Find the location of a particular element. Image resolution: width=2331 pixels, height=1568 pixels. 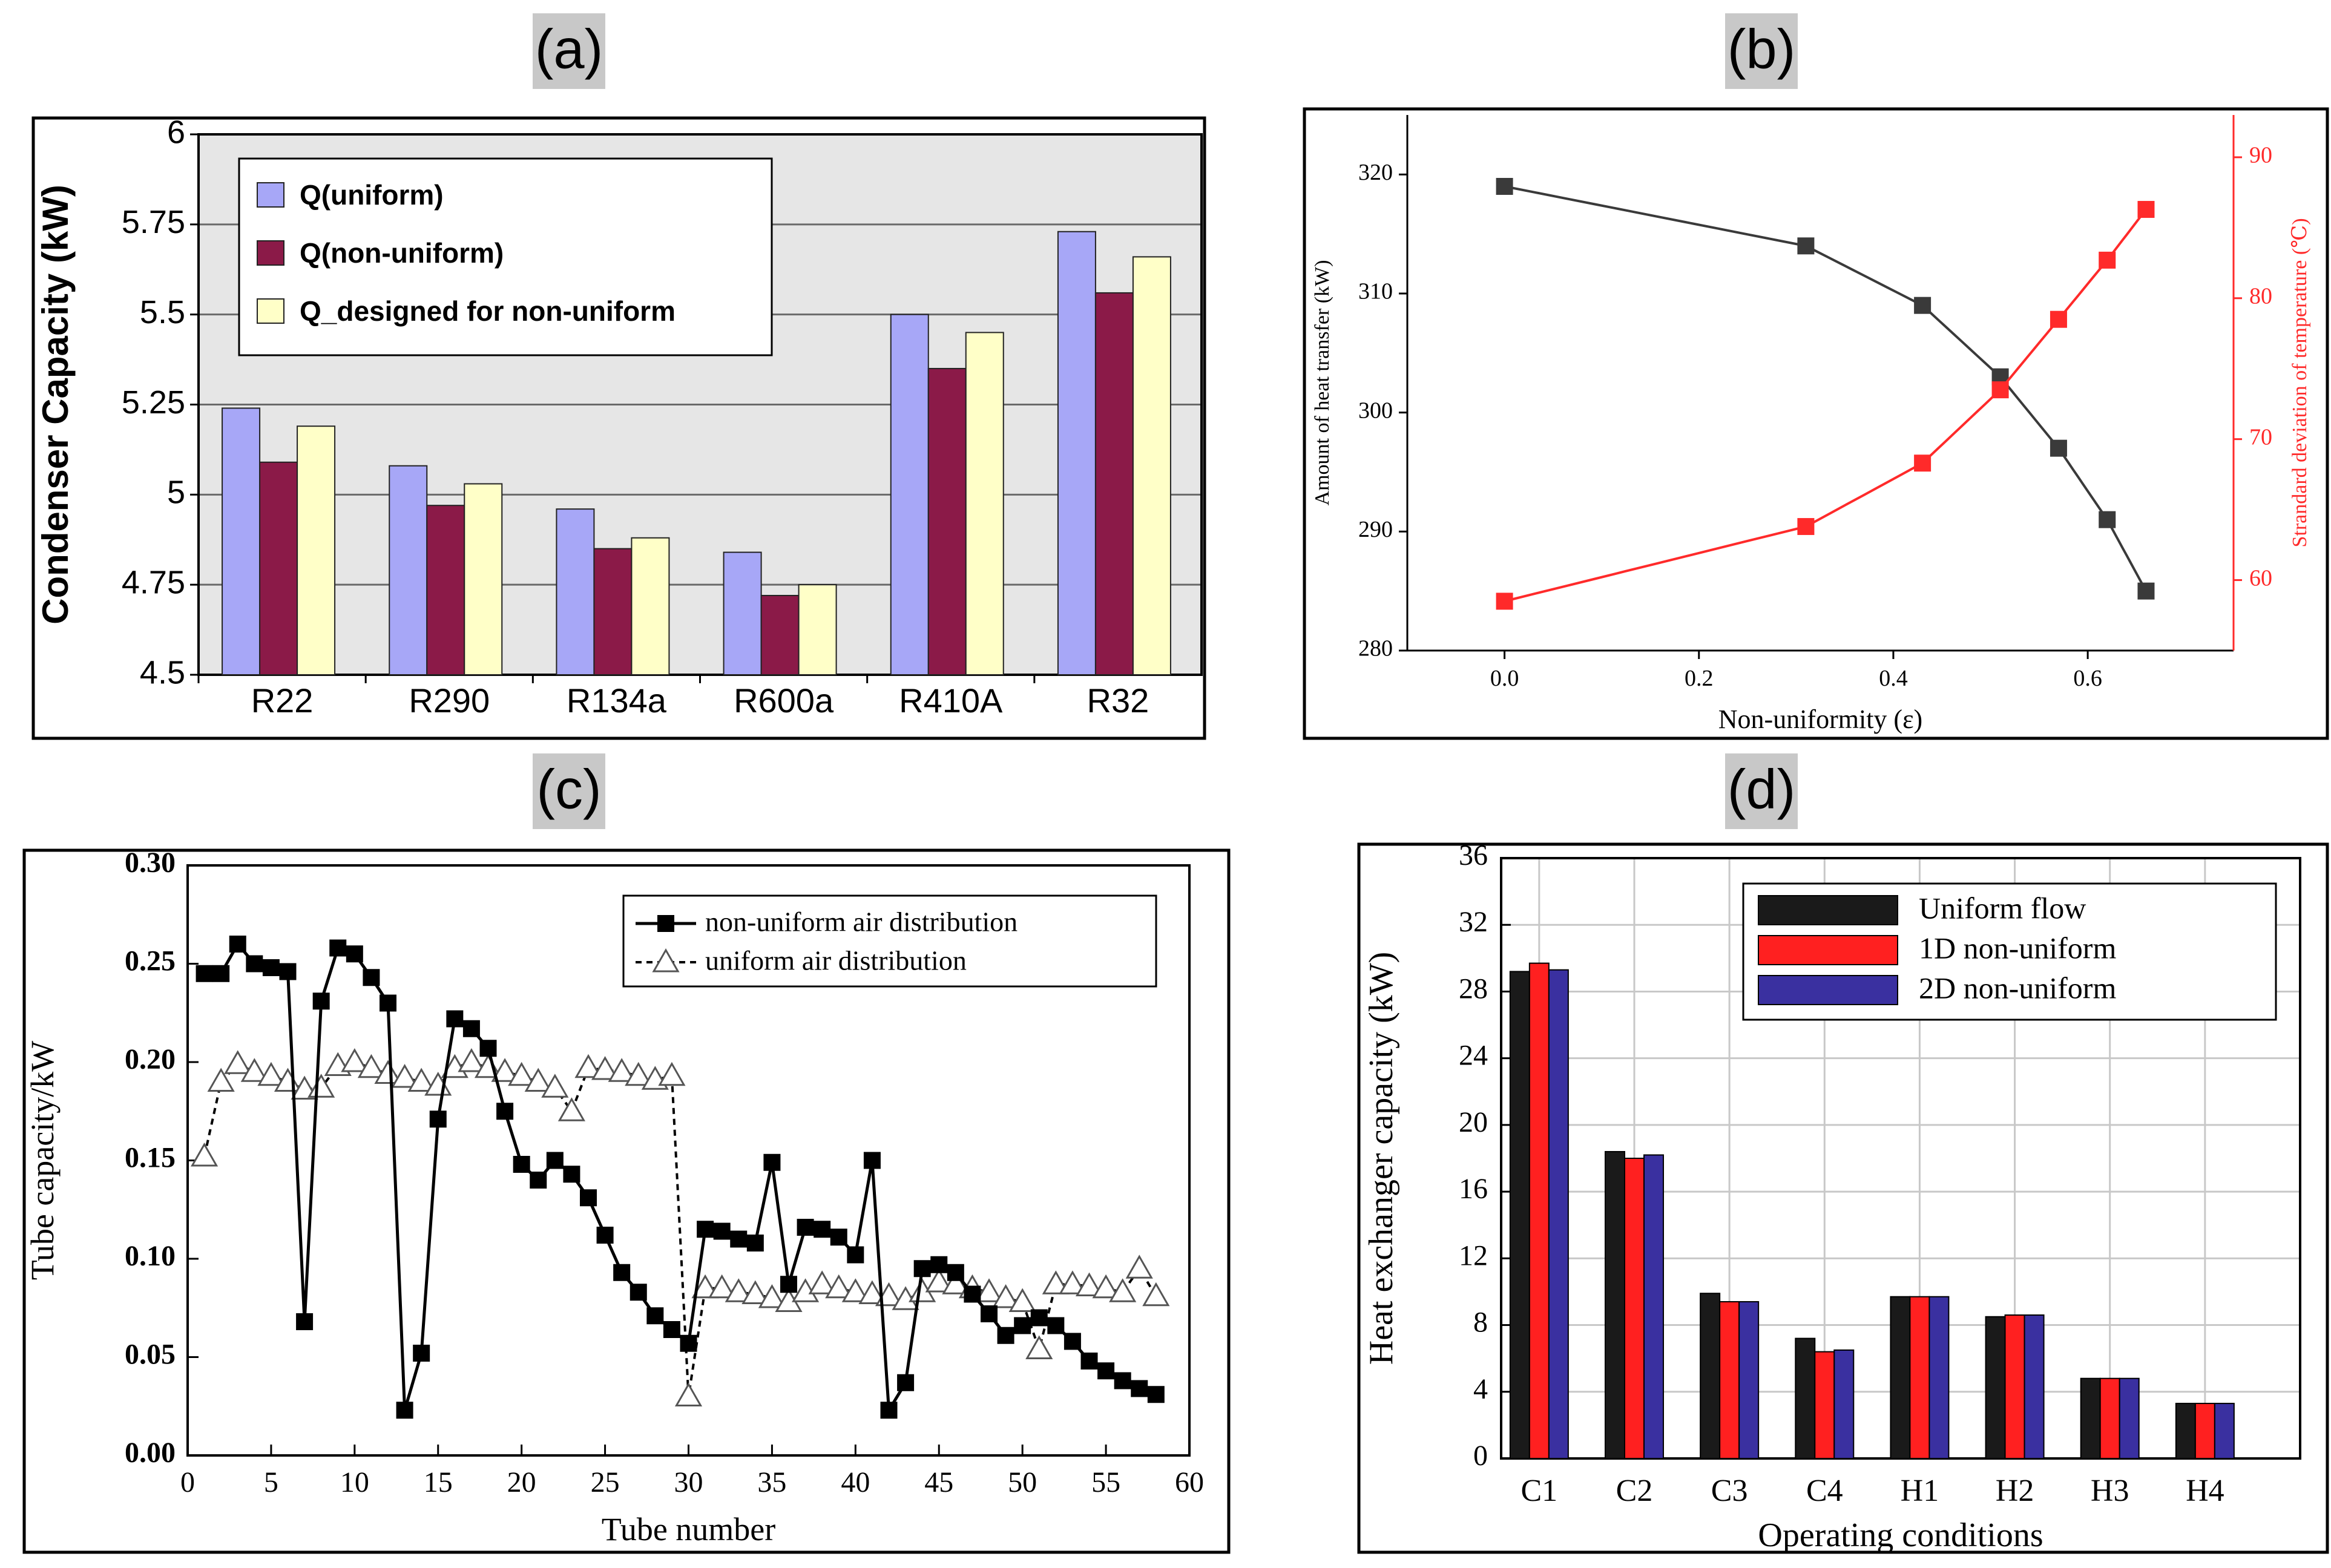

y-tick-label-d: 20 is located at coordinates (1473, 1122).